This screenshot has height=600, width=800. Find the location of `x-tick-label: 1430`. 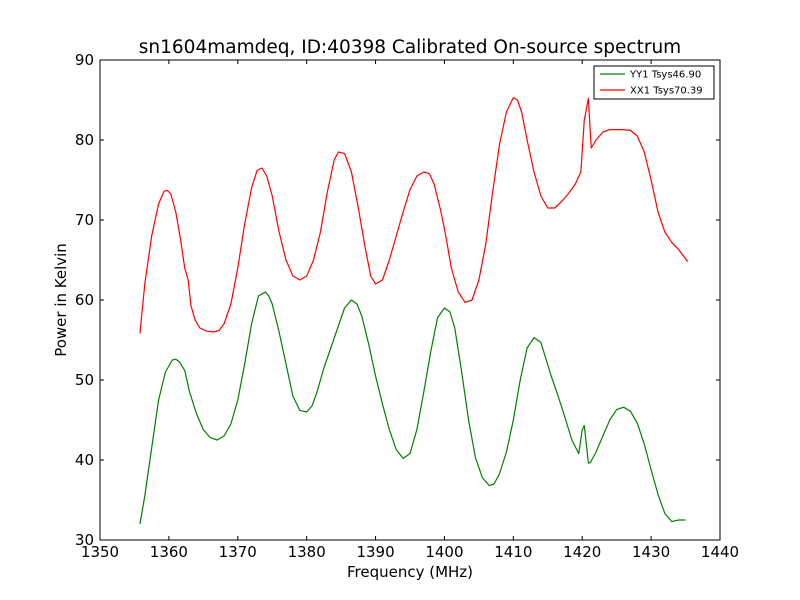

x-tick-label: 1430 is located at coordinates (651, 552).